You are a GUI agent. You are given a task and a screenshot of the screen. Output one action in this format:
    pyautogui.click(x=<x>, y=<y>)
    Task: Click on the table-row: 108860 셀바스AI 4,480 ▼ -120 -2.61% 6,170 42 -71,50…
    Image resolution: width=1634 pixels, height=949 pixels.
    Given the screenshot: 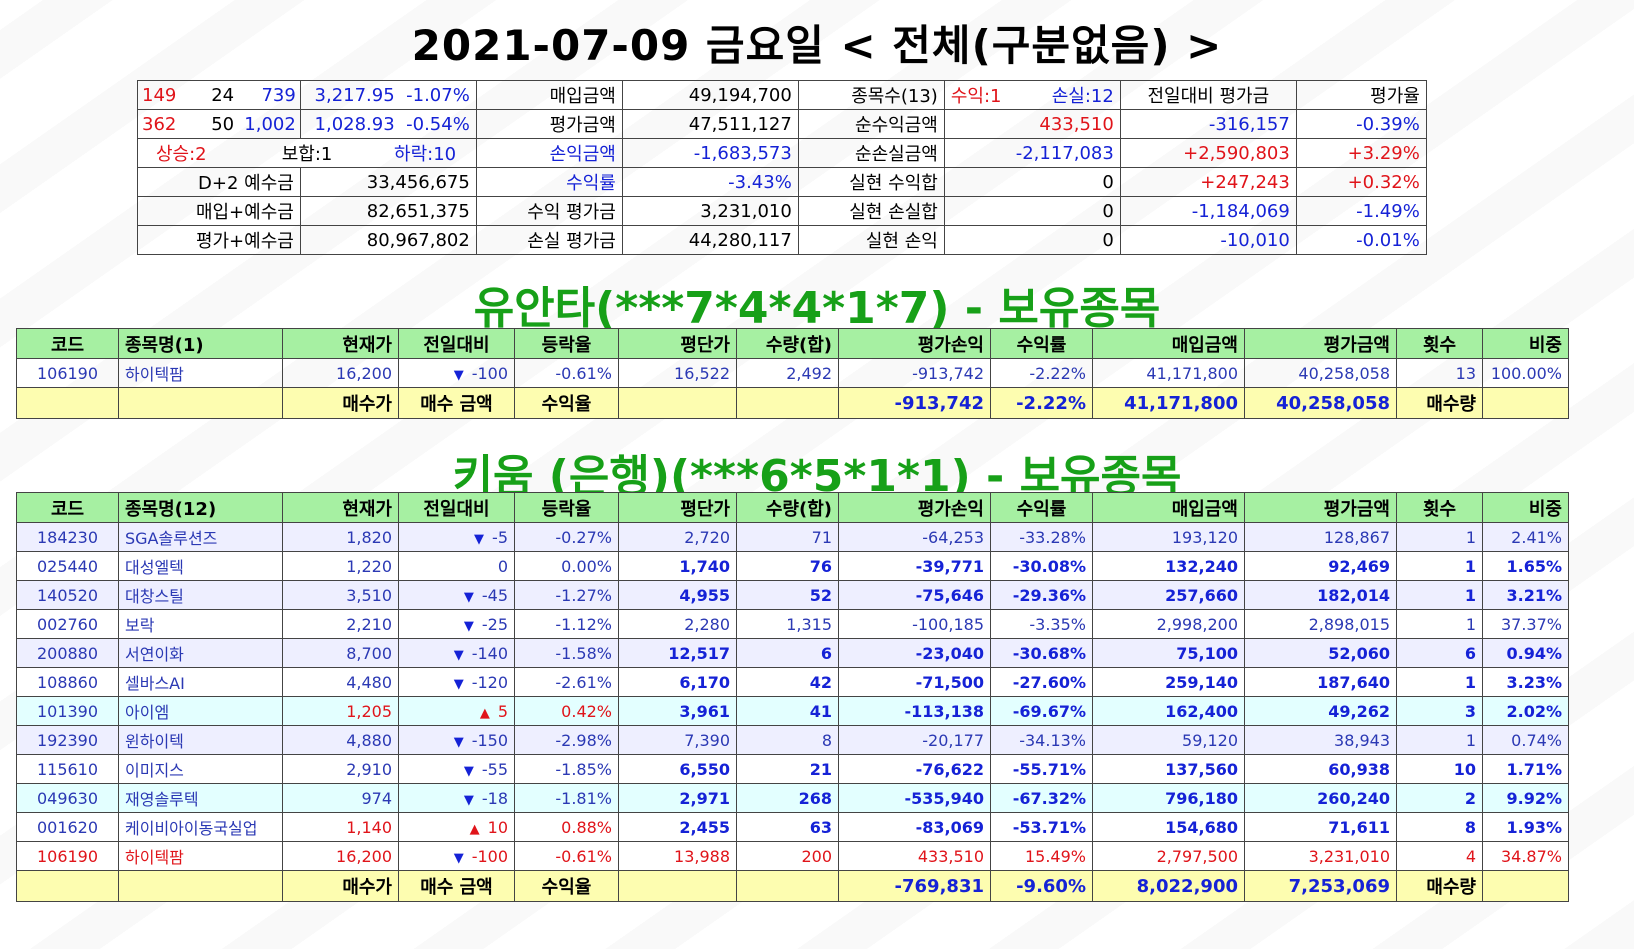 What is the action you would take?
    pyautogui.click(x=792, y=682)
    